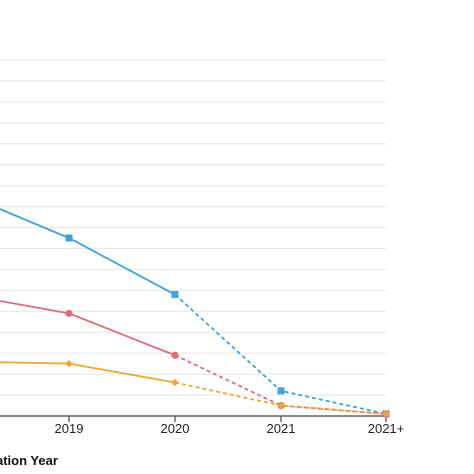 The image size is (474, 474). I want to click on x-tick-label: 2020, so click(175, 428).